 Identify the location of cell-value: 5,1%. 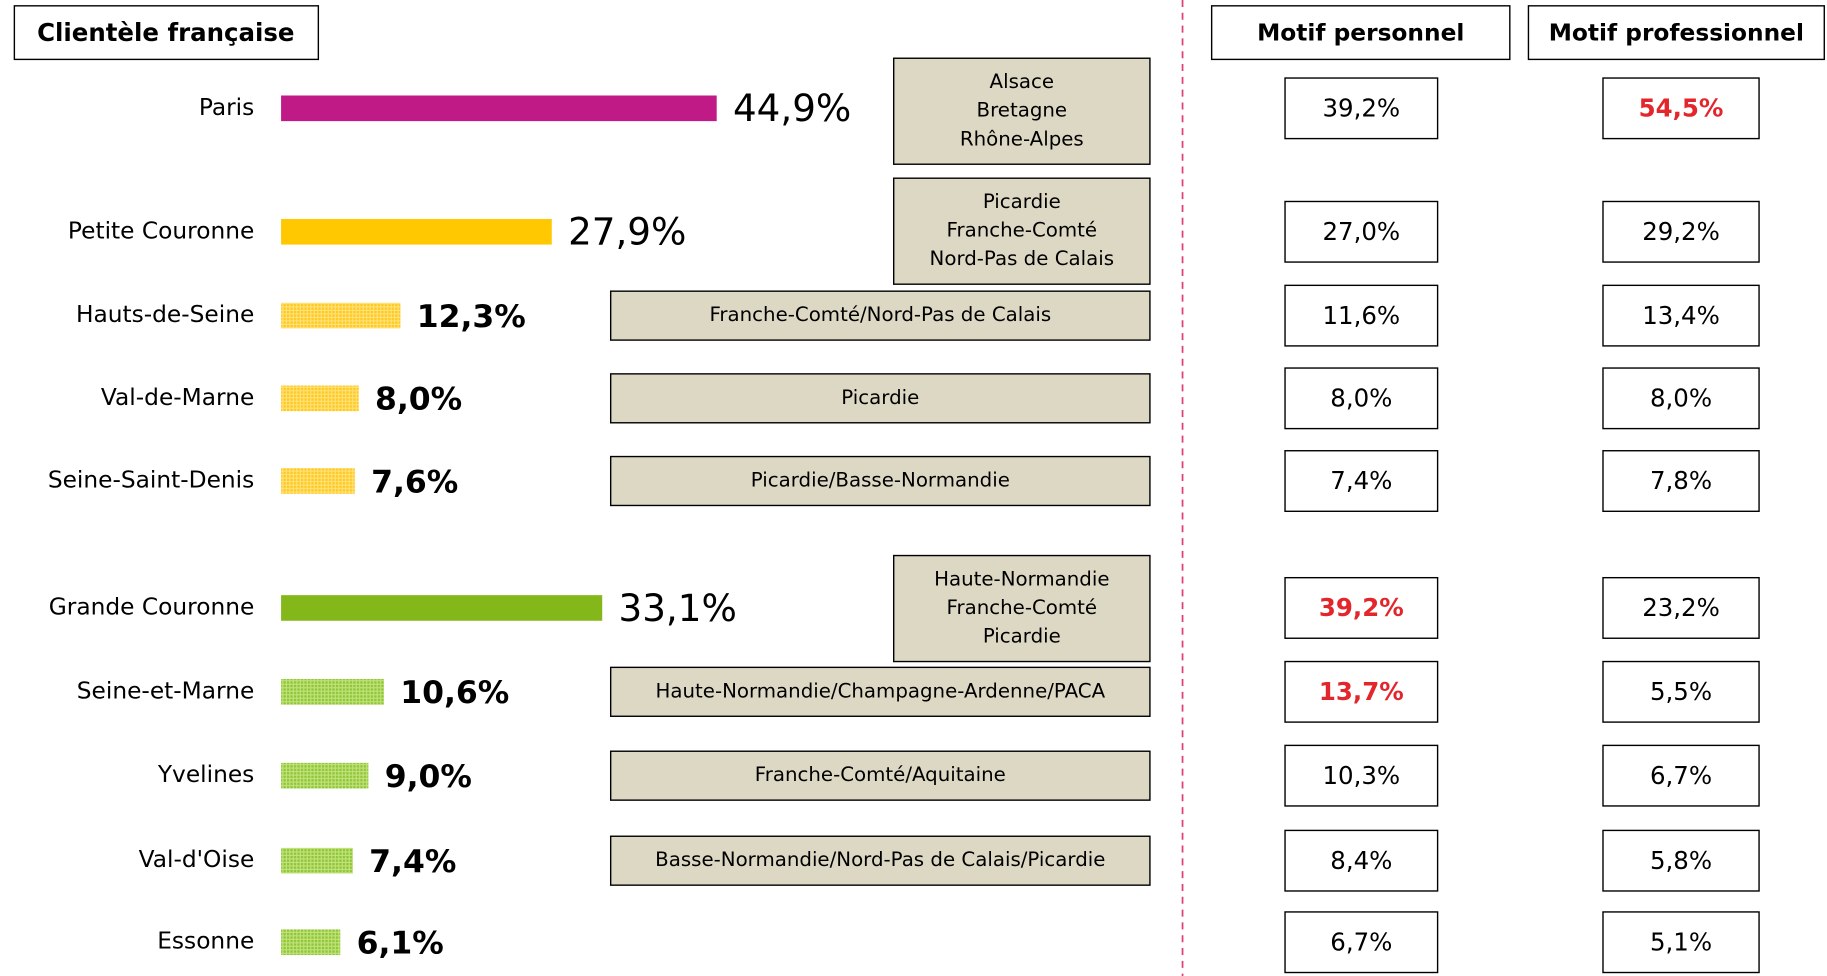
(1681, 941).